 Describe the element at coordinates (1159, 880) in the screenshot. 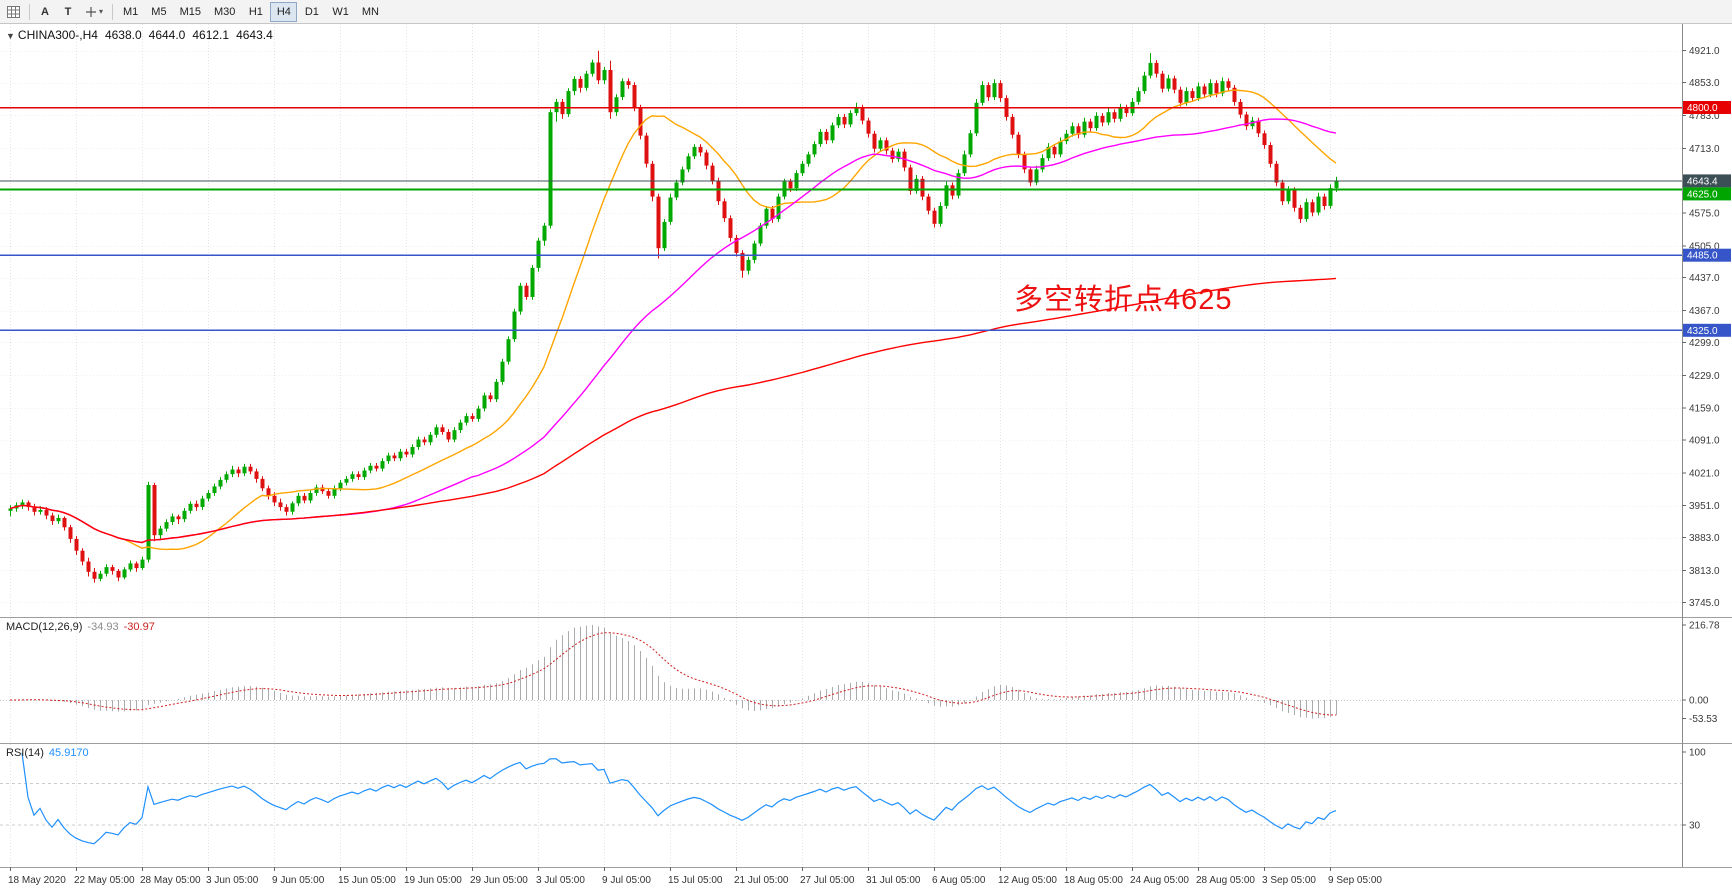

I see `time-label: 24 Aug 05:00` at that location.